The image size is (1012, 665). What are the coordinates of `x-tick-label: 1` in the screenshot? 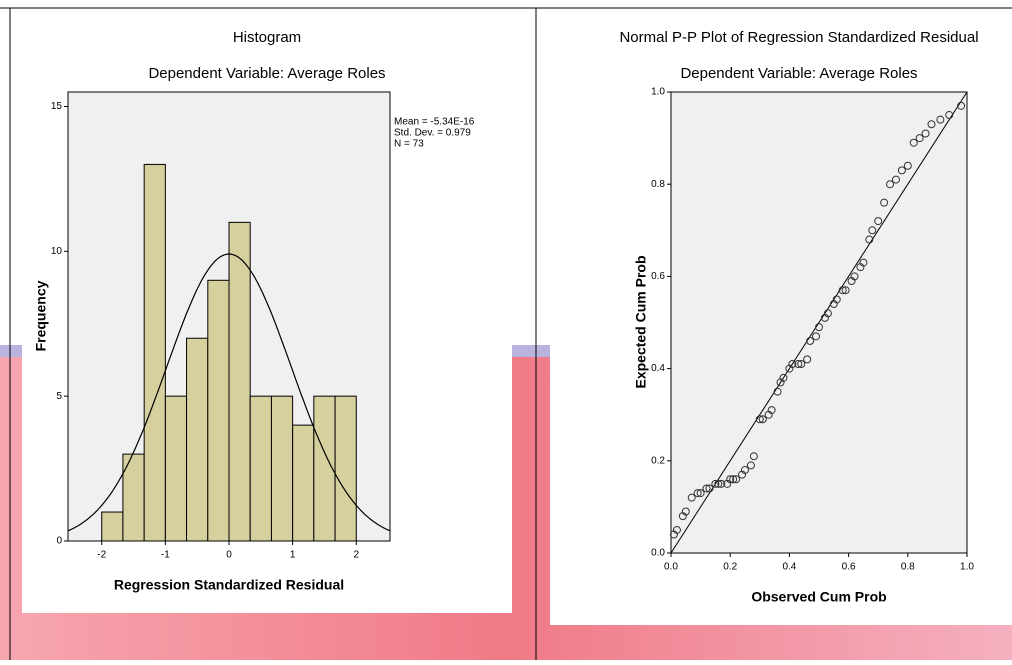 It's located at (293, 555).